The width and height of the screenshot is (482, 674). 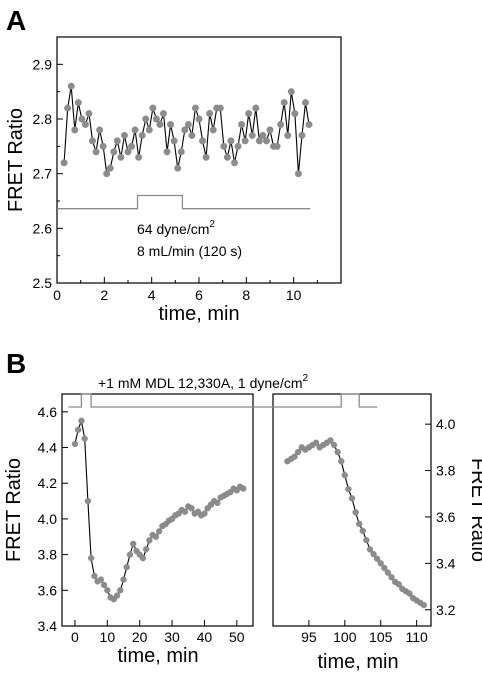 I want to click on panel-label-b: B, so click(x=16, y=363).